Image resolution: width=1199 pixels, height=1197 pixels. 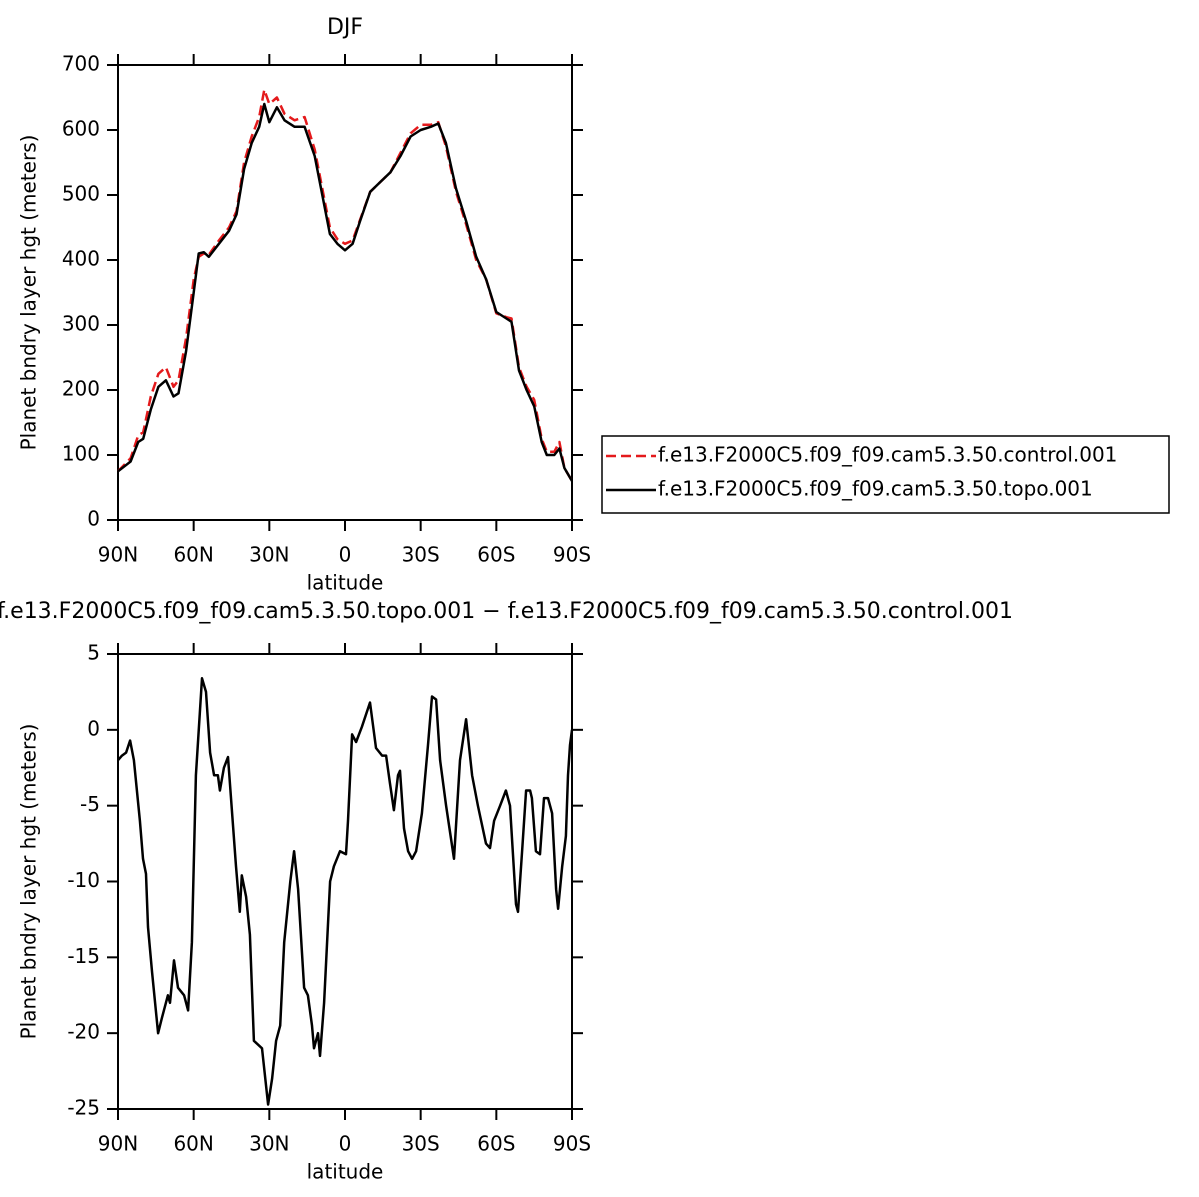 I want to click on y-tick-label: 400, so click(x=81, y=259).